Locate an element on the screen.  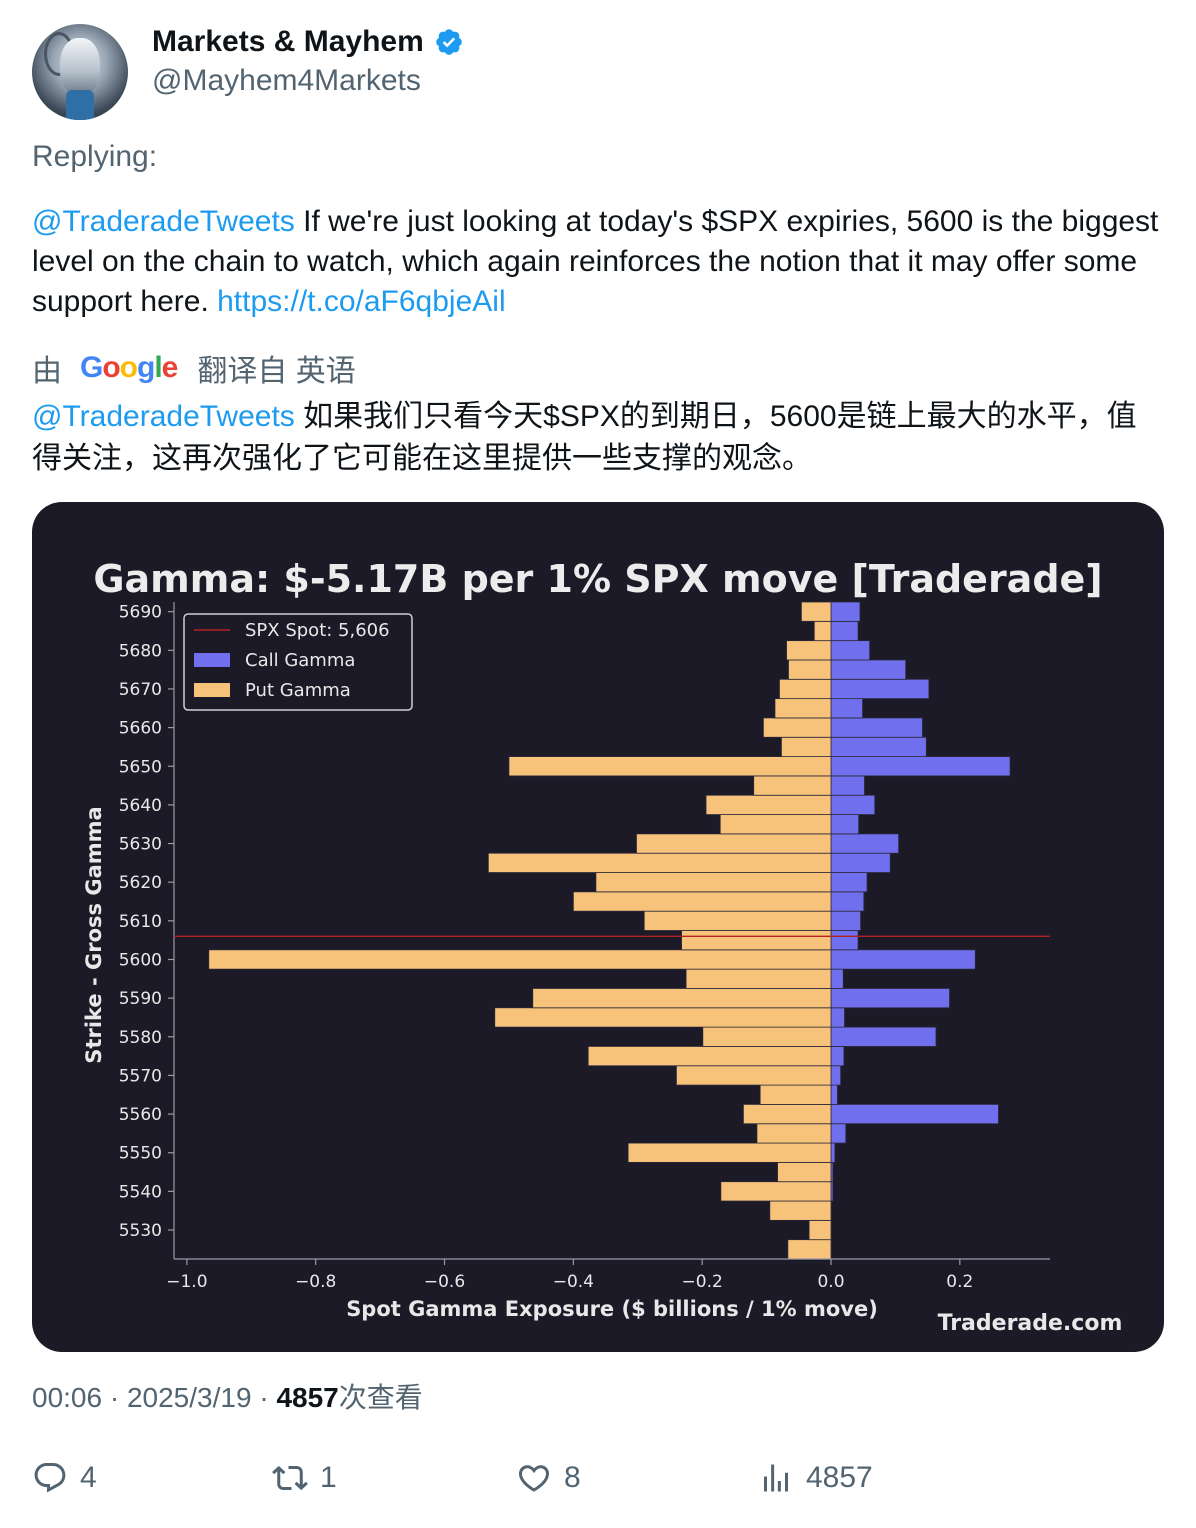
chart-watermark: Traderade.com is located at coordinates (1030, 1323).